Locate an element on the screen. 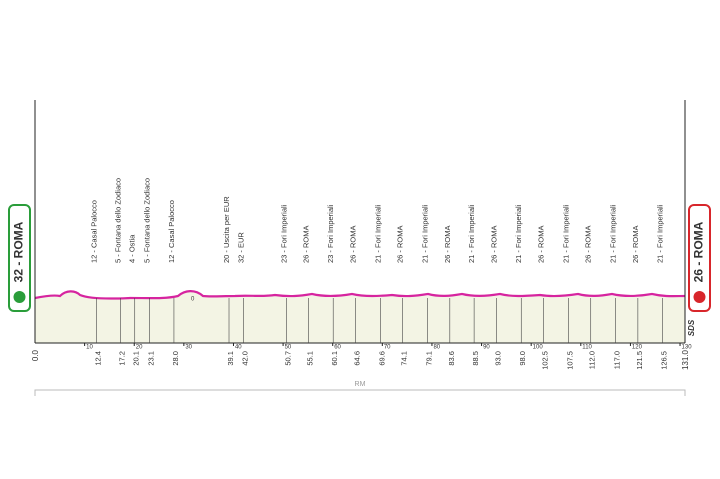 Image resolution: width=720 pixels, height=479 pixels. waypoint-name: 4 - Ostia is located at coordinates (132, 248).